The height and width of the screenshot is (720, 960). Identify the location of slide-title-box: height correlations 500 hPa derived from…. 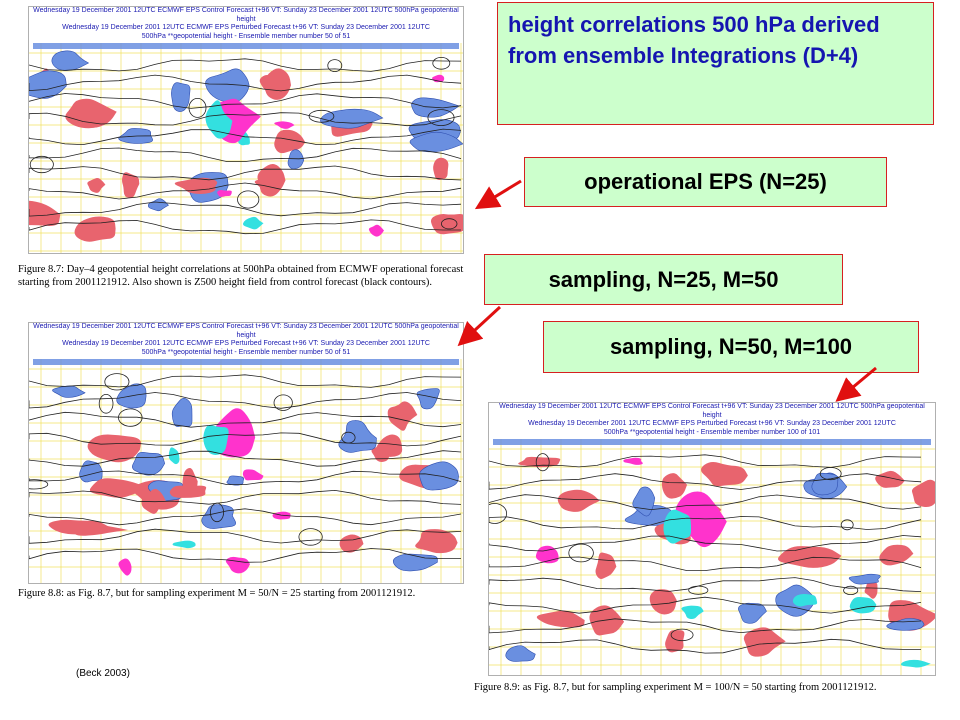
(715, 63).